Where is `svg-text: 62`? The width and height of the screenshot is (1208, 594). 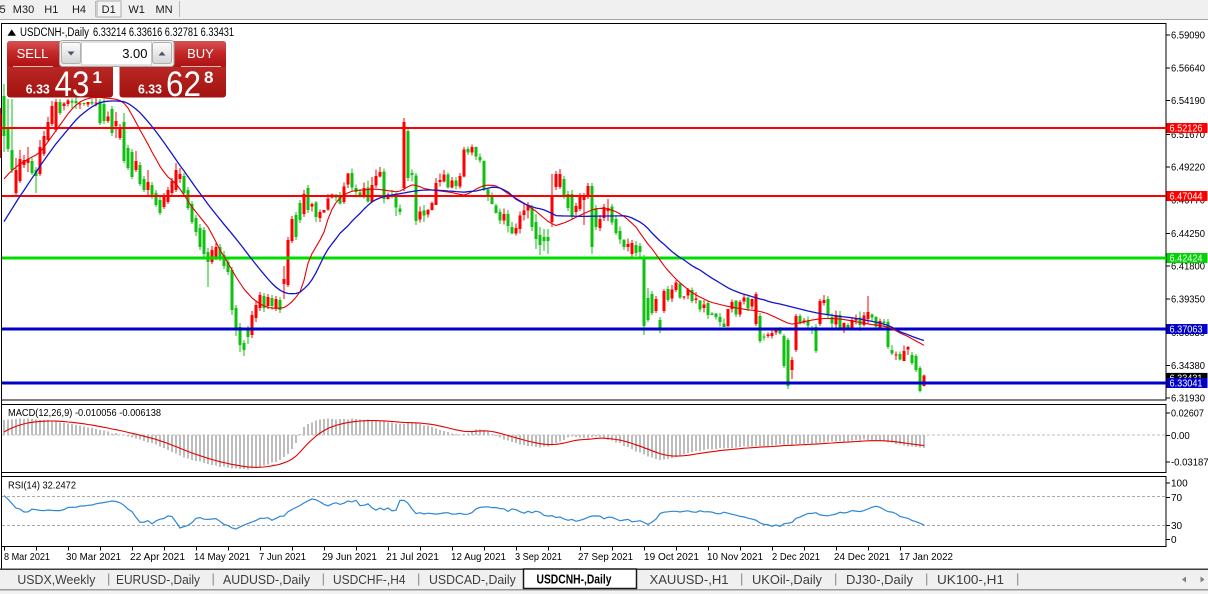 svg-text: 62 is located at coordinates (183, 84).